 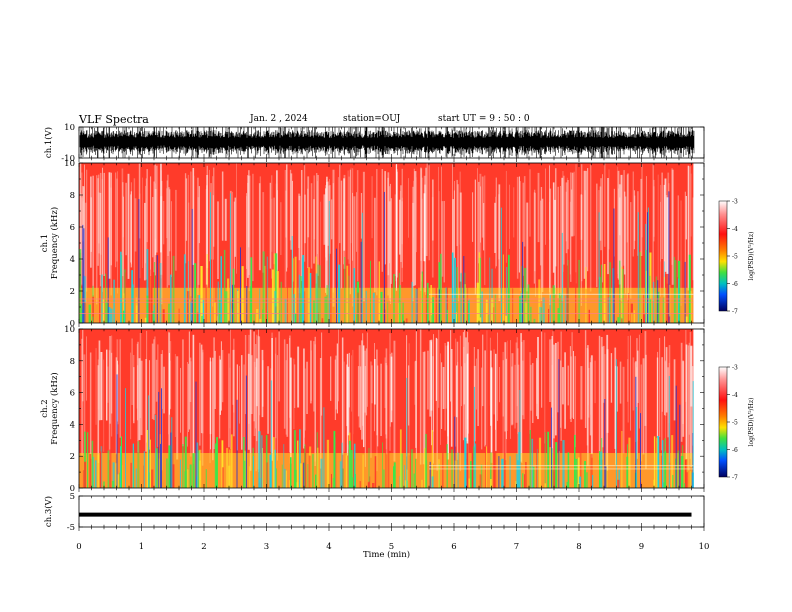 What do you see at coordinates (704, 547) in the screenshot?
I see `x-tick-label: 10` at bounding box center [704, 547].